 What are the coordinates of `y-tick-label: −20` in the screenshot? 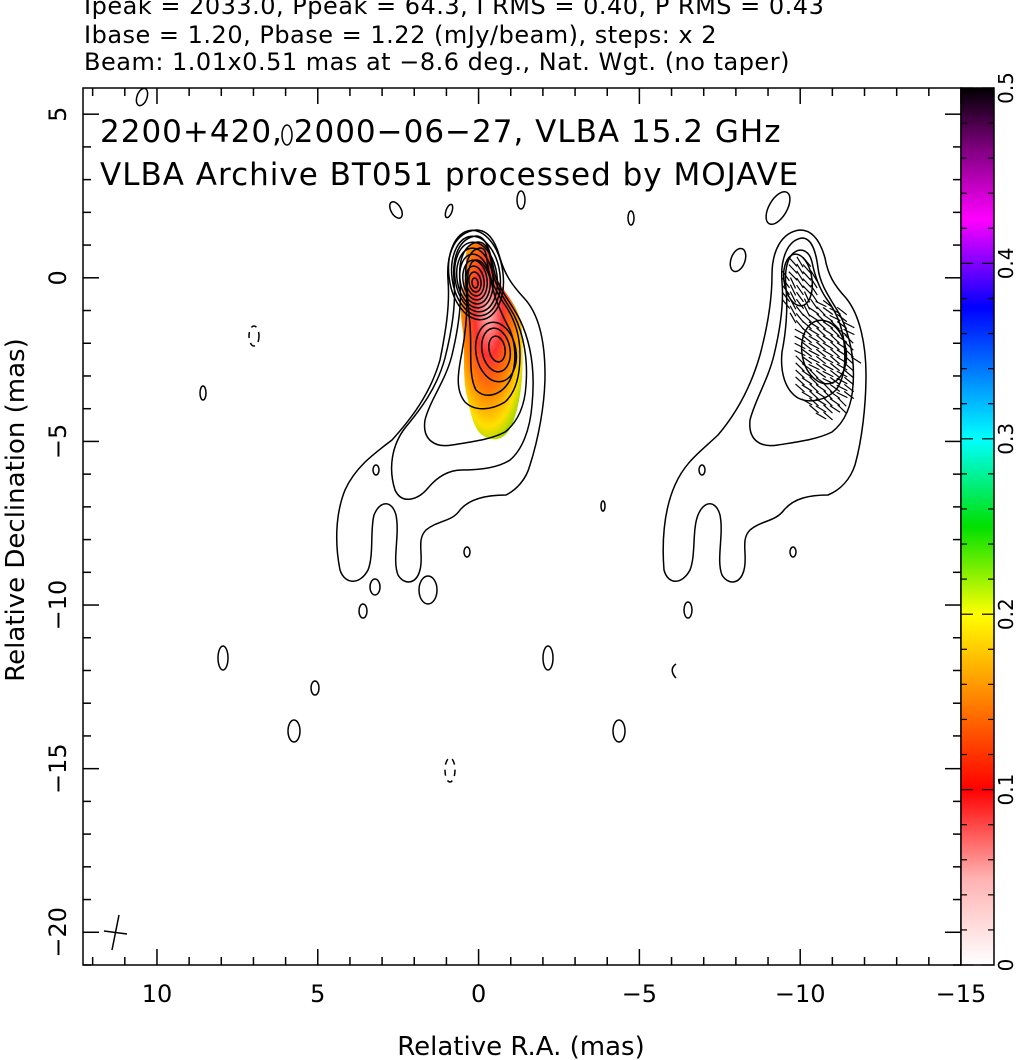 It's located at (58, 932).